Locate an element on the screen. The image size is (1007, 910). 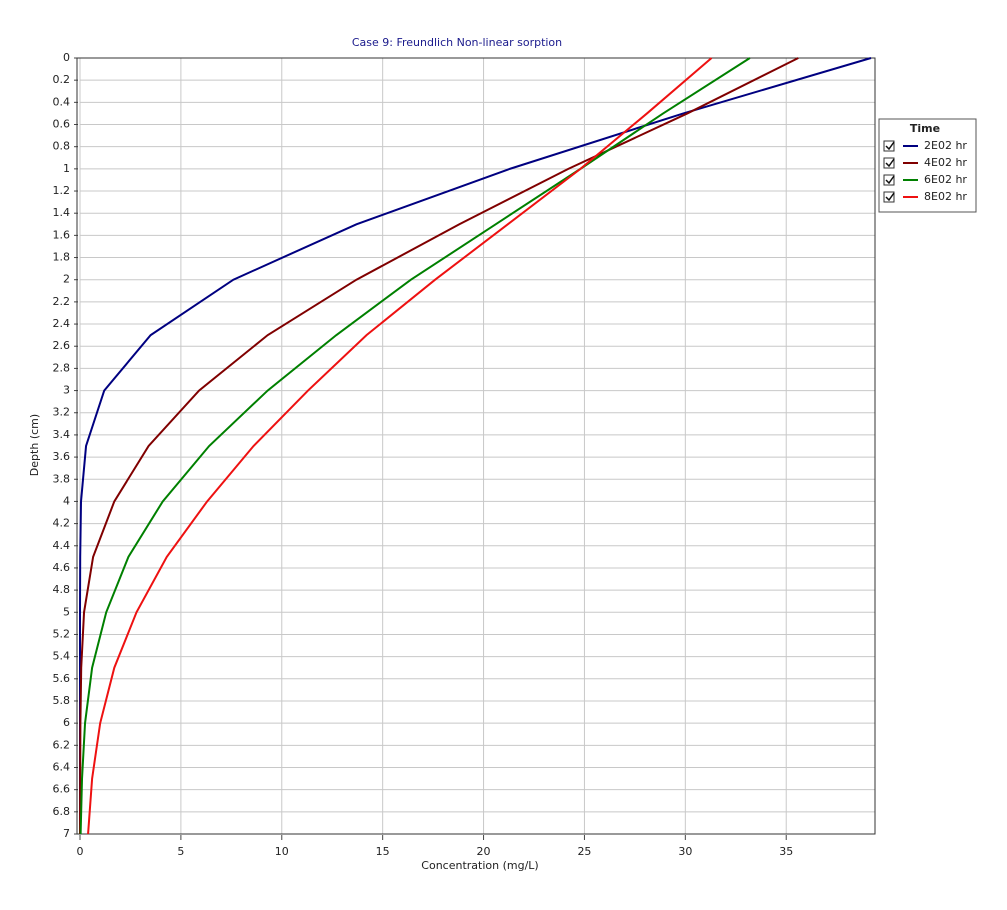
x-tick-label: 10 is located at coordinates (282, 851).